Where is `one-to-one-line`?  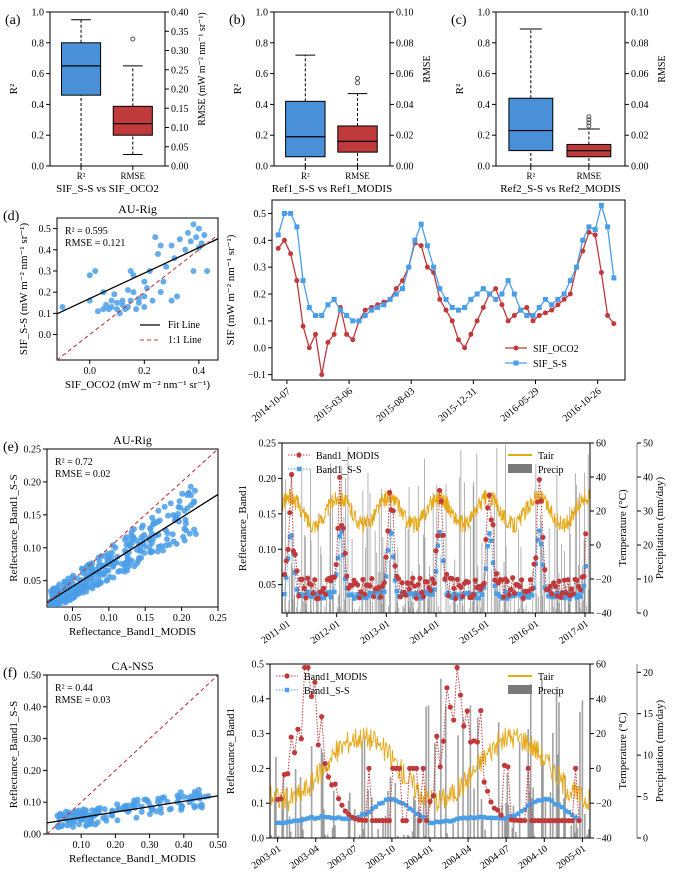
one-to-one-line is located at coordinates (132, 527).